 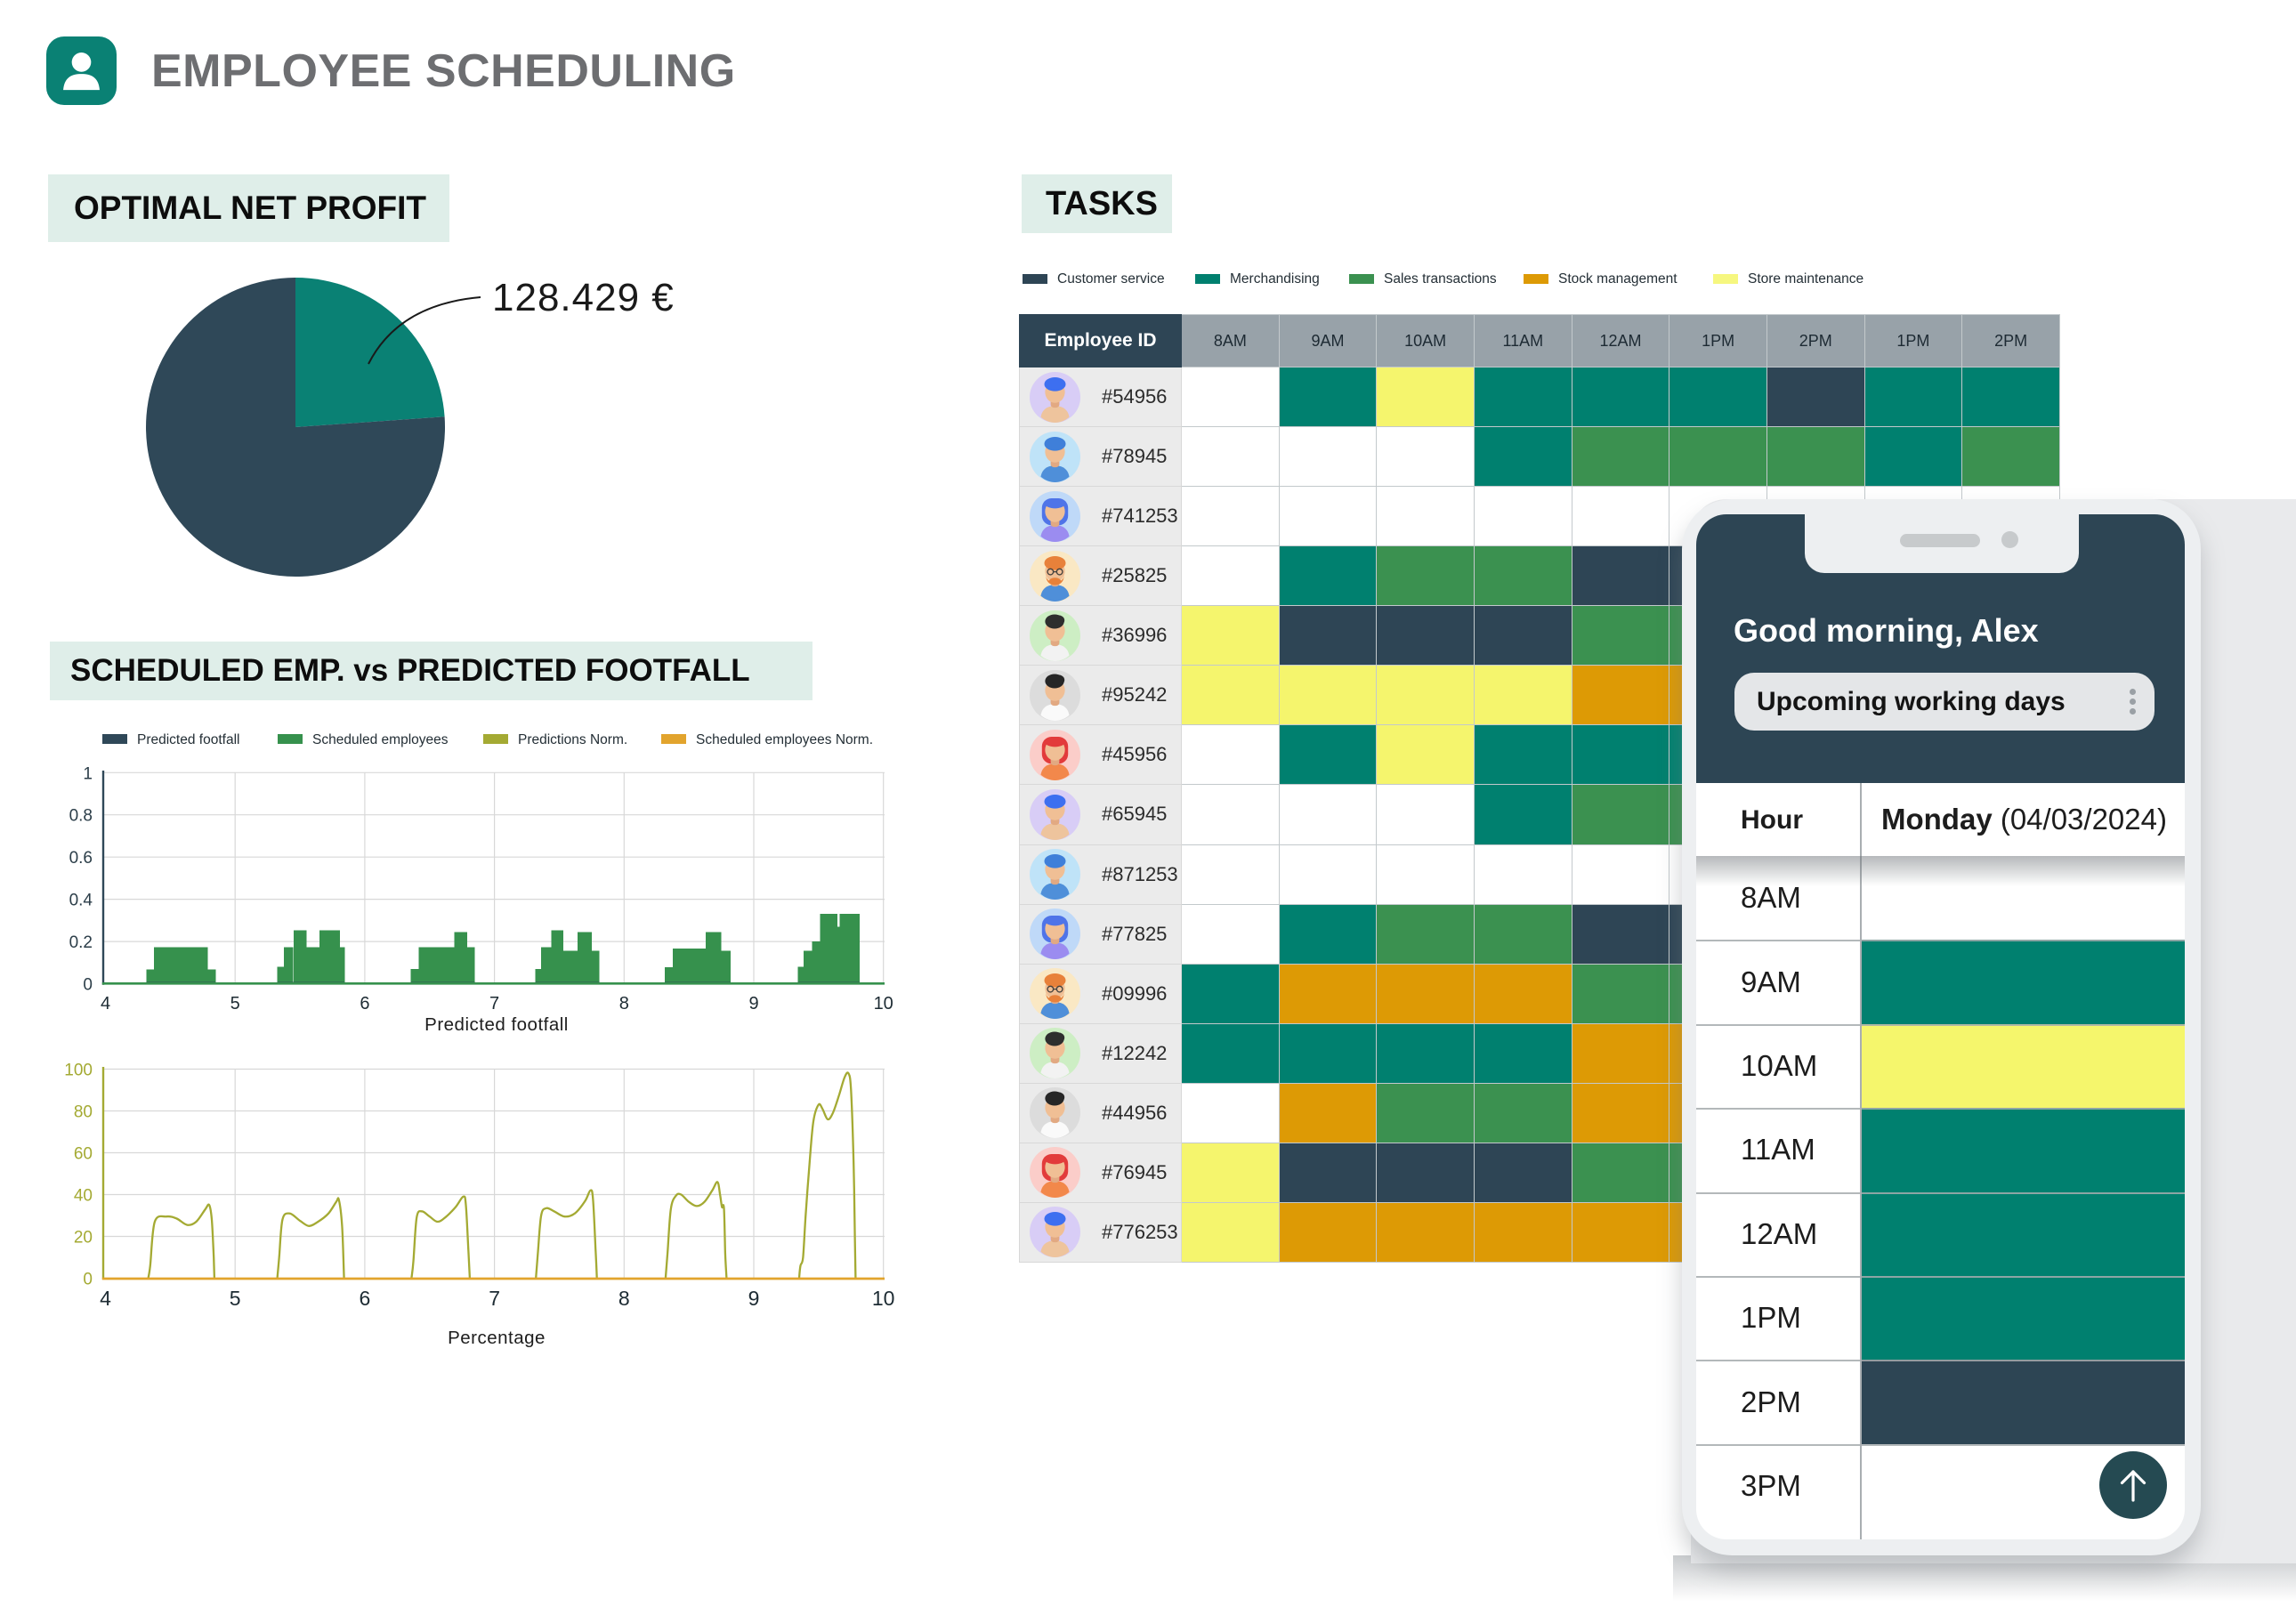 What do you see at coordinates (380, 739) in the screenshot?
I see `svg-text: Scheduled employees` at bounding box center [380, 739].